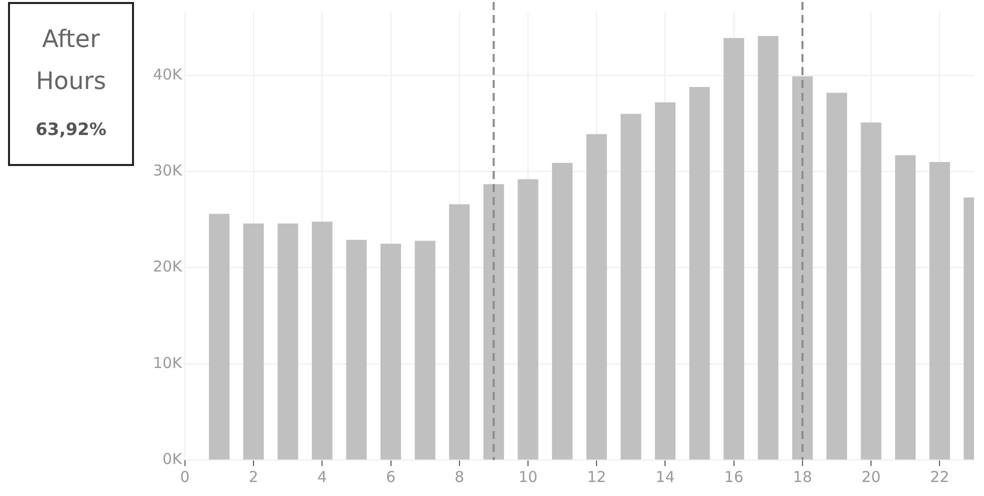  Describe the element at coordinates (596, 477) in the screenshot. I see `x-tick-label: 12` at that location.